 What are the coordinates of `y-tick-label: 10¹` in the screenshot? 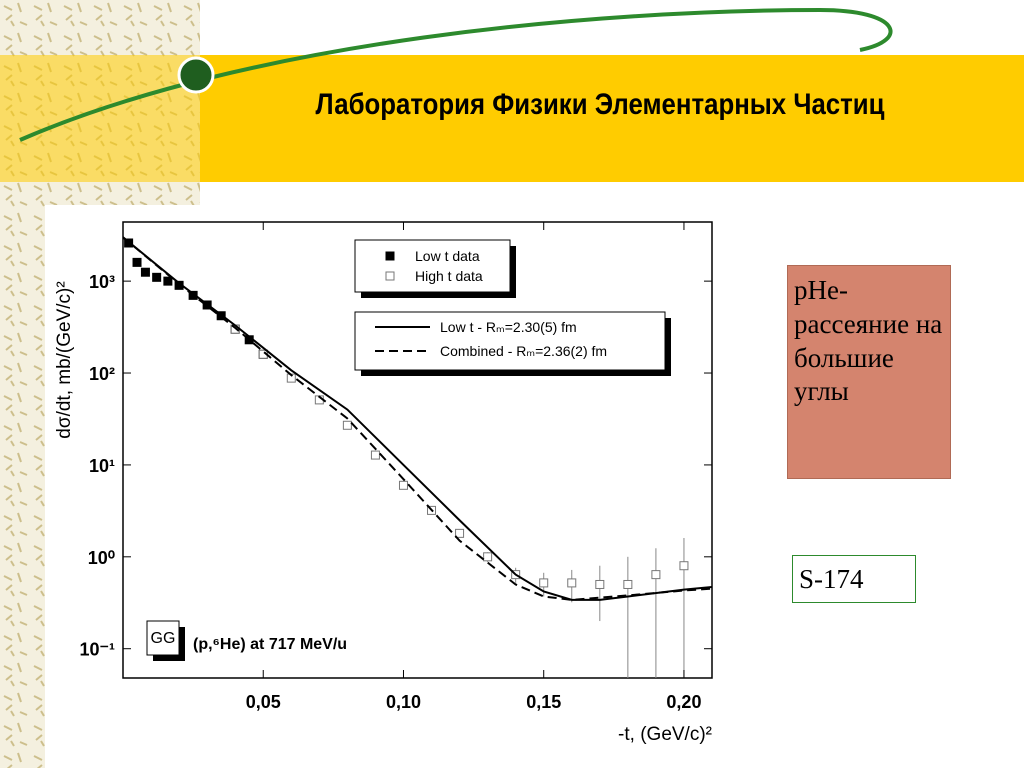 It's located at (102, 466).